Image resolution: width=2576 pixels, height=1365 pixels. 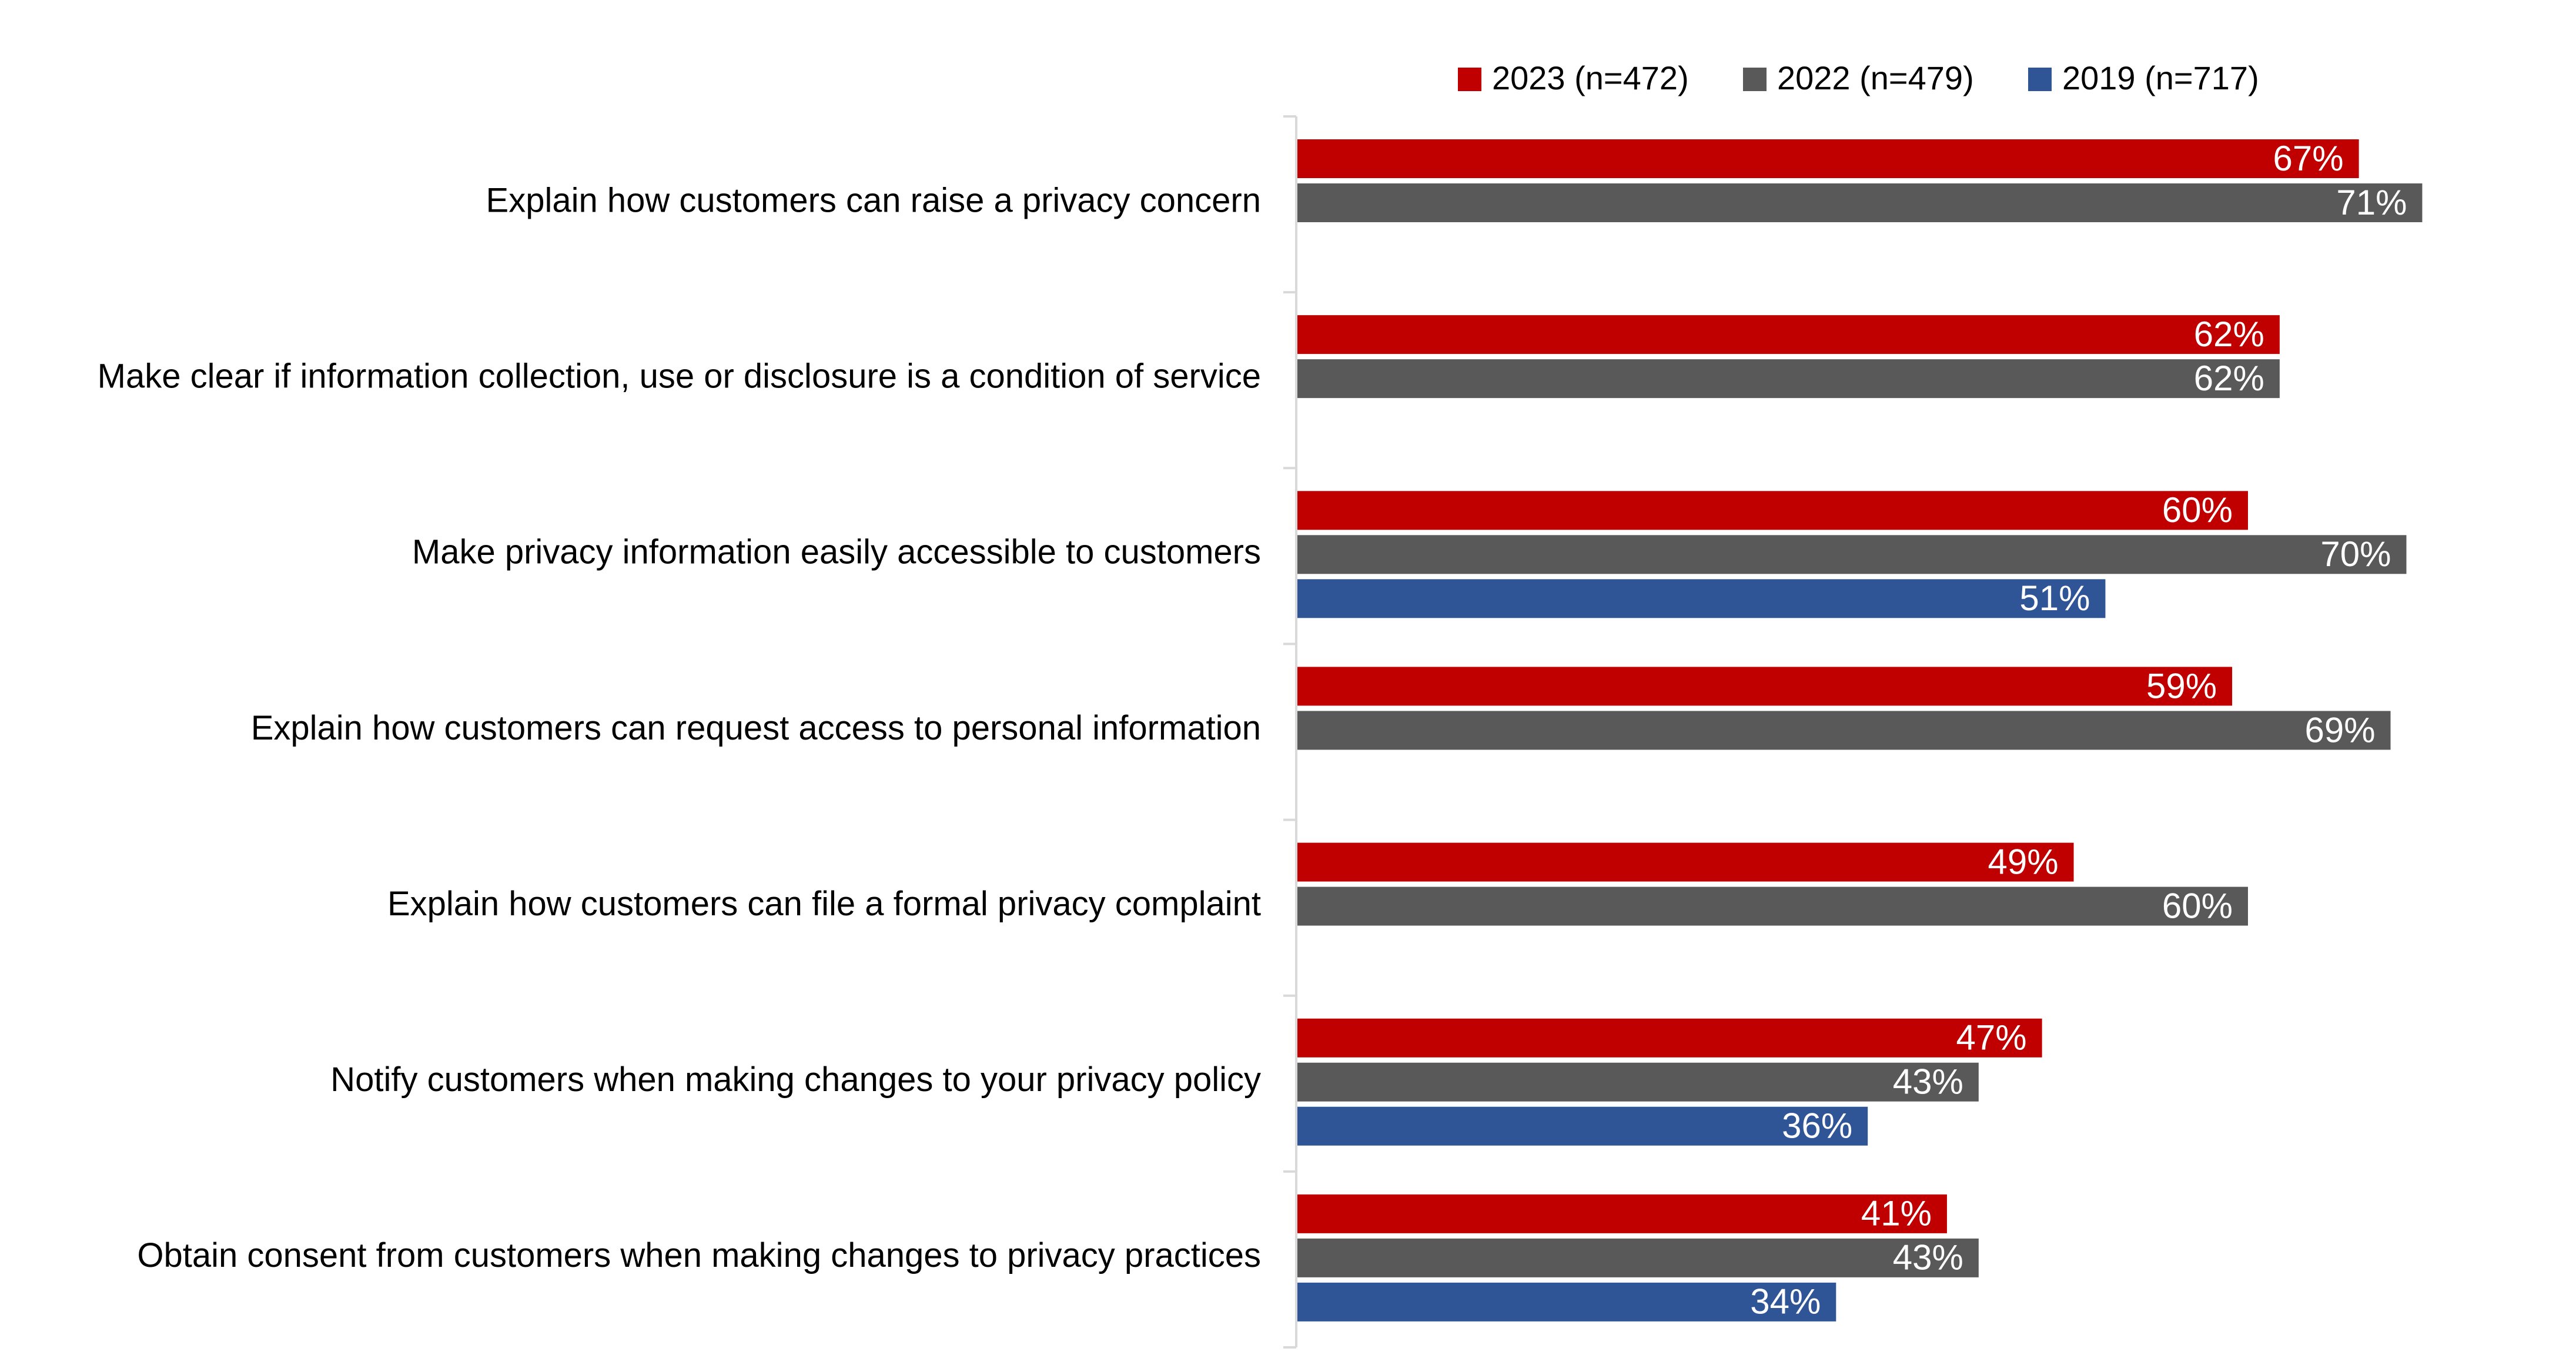 I want to click on data-label: 67%, so click(x=2308, y=158).